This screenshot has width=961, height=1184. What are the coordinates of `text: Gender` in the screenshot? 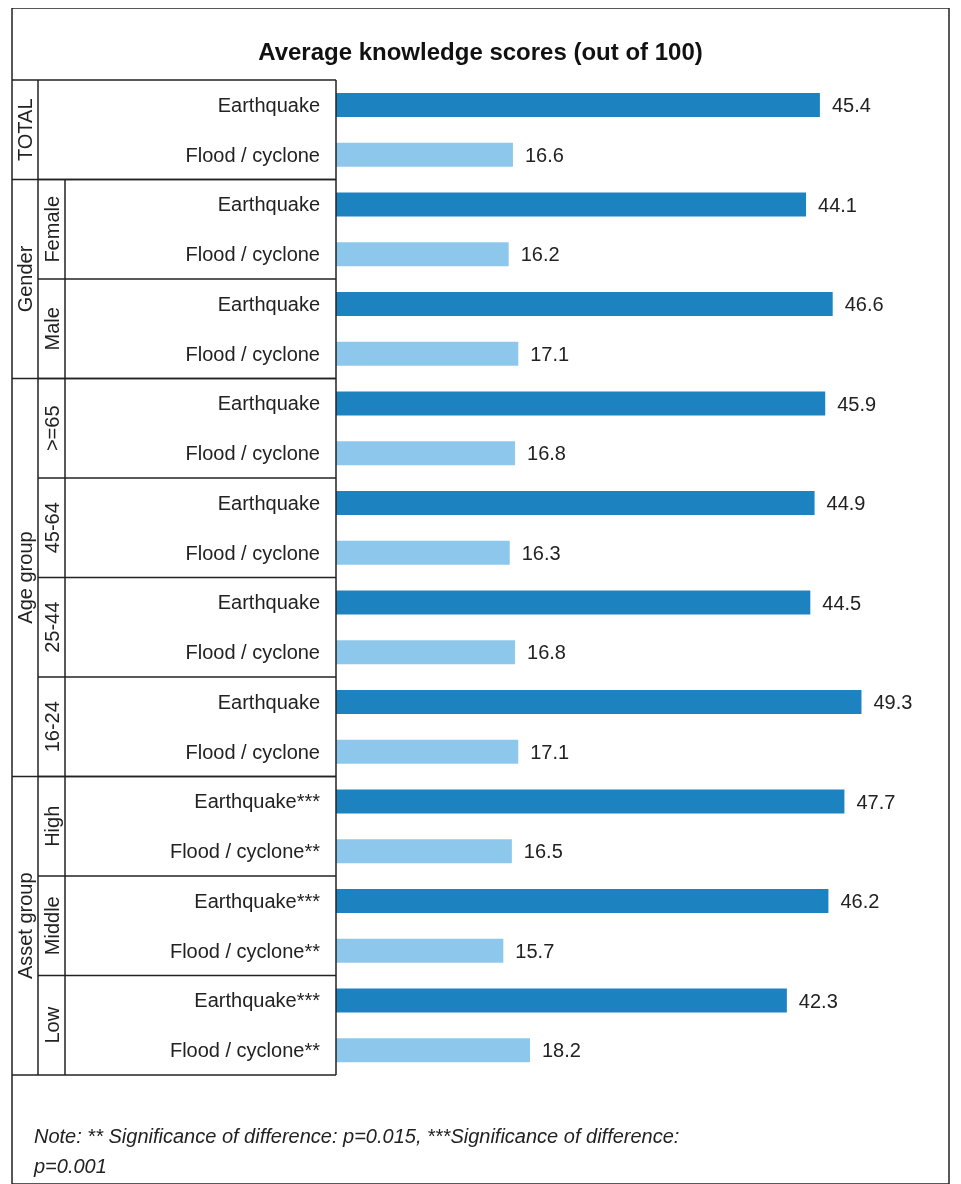 It's located at (25, 279).